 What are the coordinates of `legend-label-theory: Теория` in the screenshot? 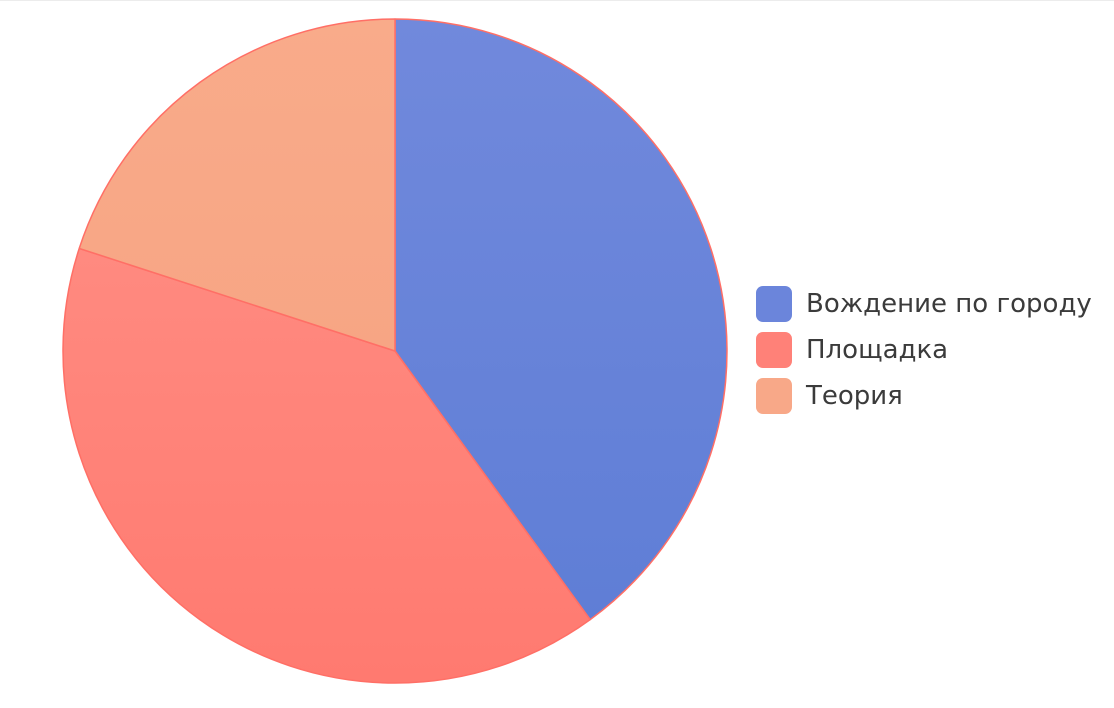 It's located at (854, 396).